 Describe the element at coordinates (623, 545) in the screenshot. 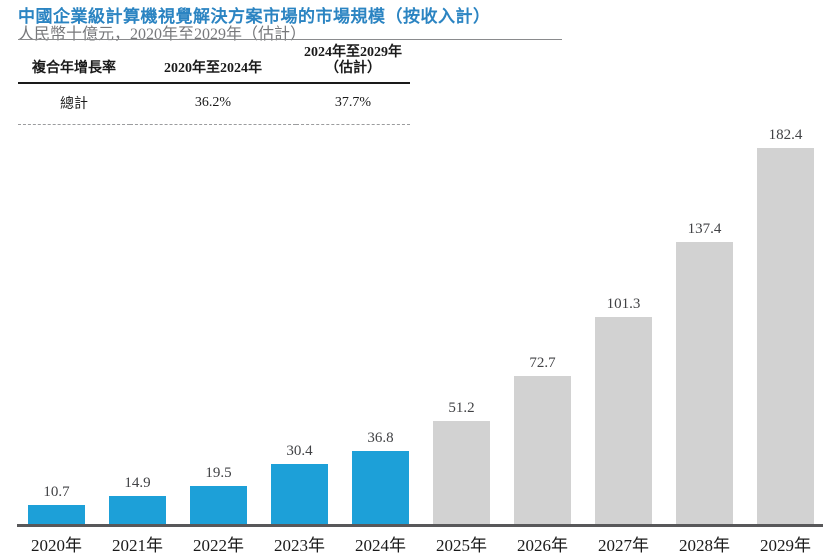

I see `x-axis-label-2027年: 2027年` at that location.